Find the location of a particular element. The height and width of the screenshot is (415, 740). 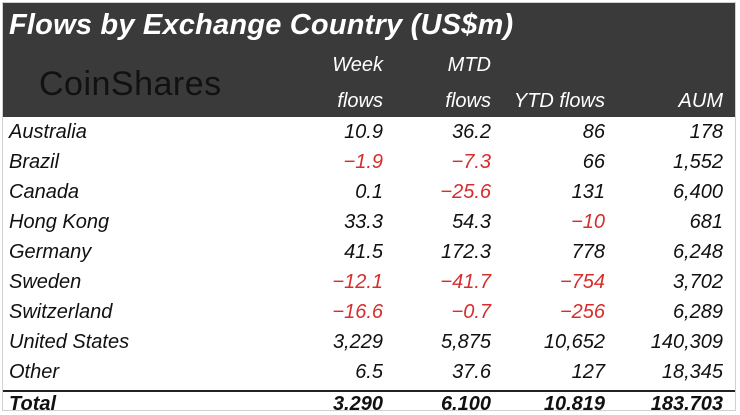

row-aum: 140,309 is located at coordinates (686, 342).